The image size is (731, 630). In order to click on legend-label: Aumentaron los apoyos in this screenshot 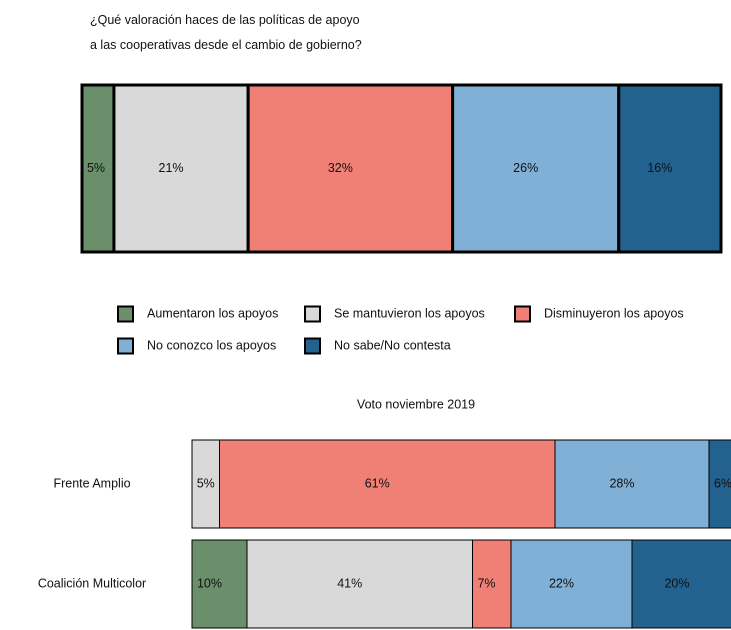, I will do `click(212, 313)`.